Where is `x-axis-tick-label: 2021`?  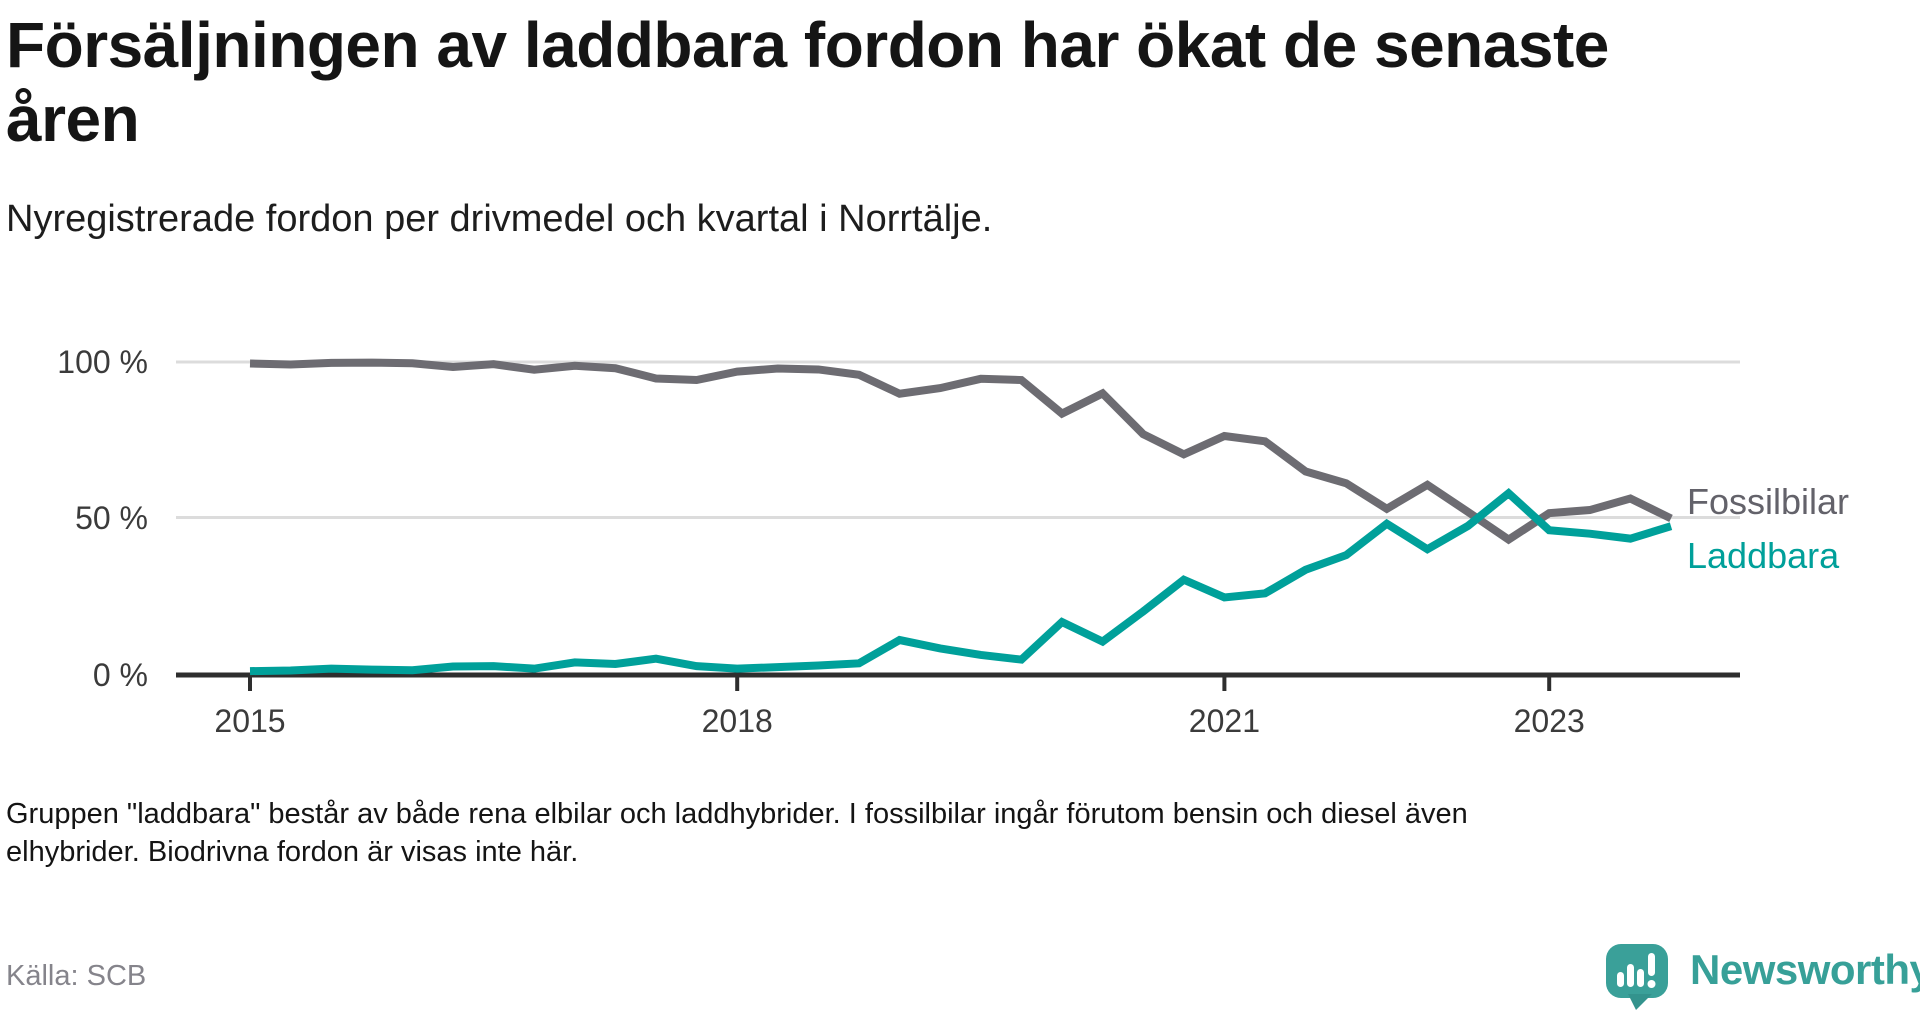
x-axis-tick-label: 2021 is located at coordinates (1224, 721).